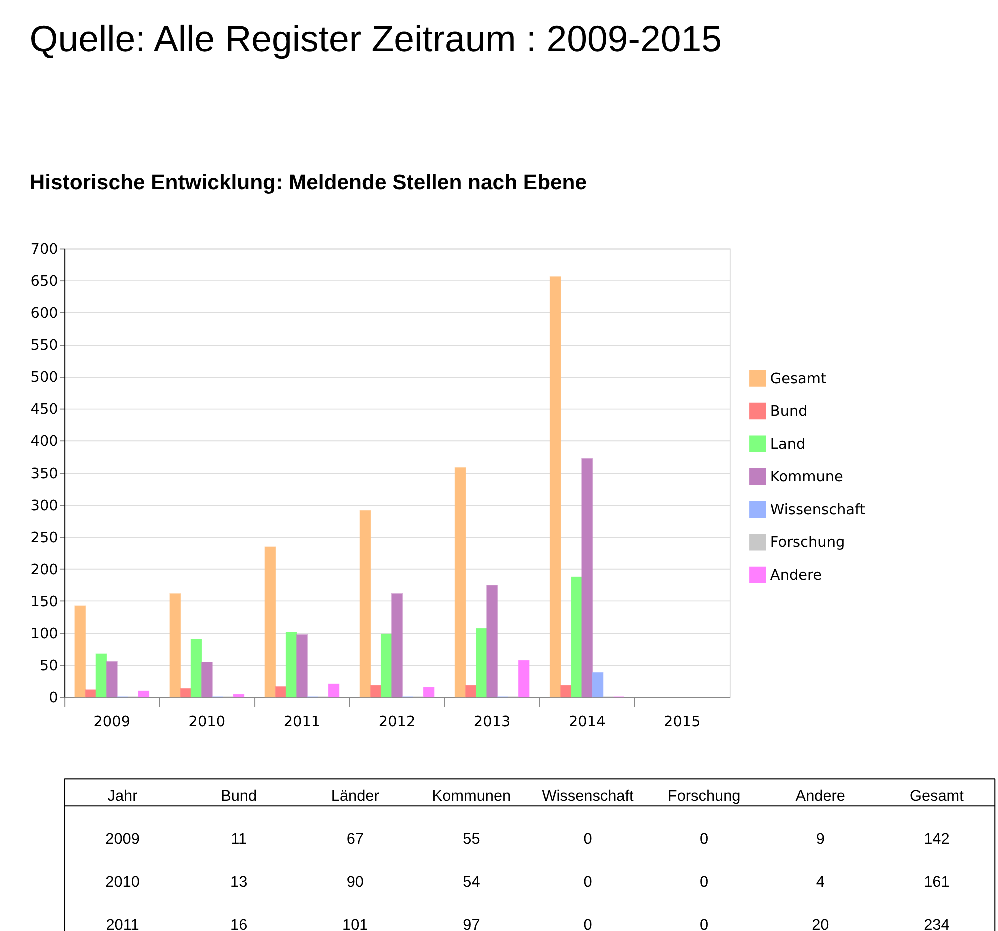 The image size is (998, 931). I want to click on text: 4, so click(821, 883).